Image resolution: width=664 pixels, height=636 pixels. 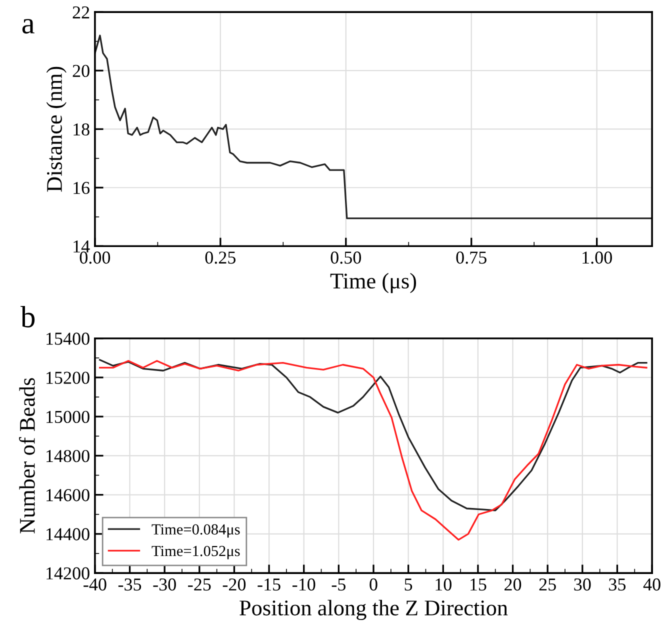 I want to click on y-tick-label: 15200, so click(x=68, y=378).